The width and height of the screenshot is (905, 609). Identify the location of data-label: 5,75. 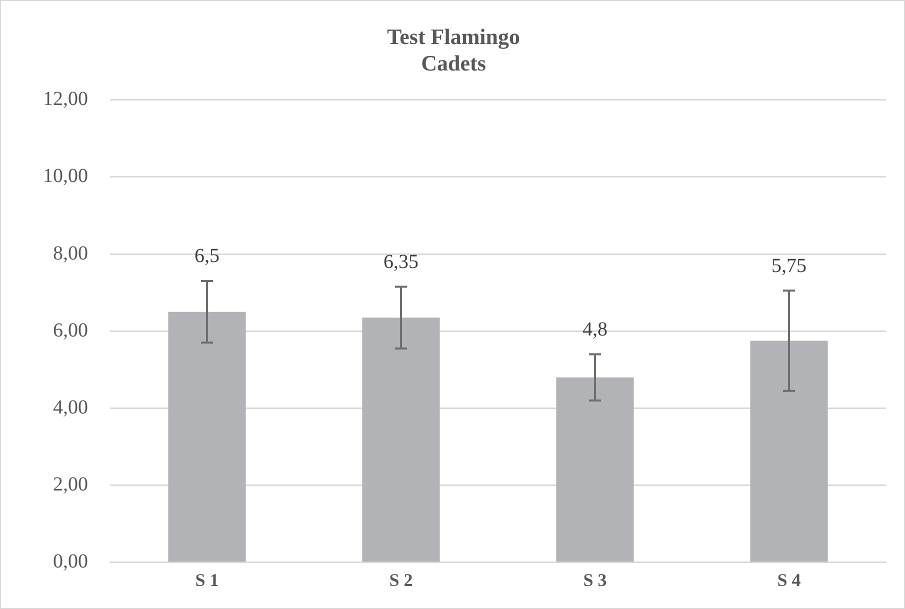
(789, 265).